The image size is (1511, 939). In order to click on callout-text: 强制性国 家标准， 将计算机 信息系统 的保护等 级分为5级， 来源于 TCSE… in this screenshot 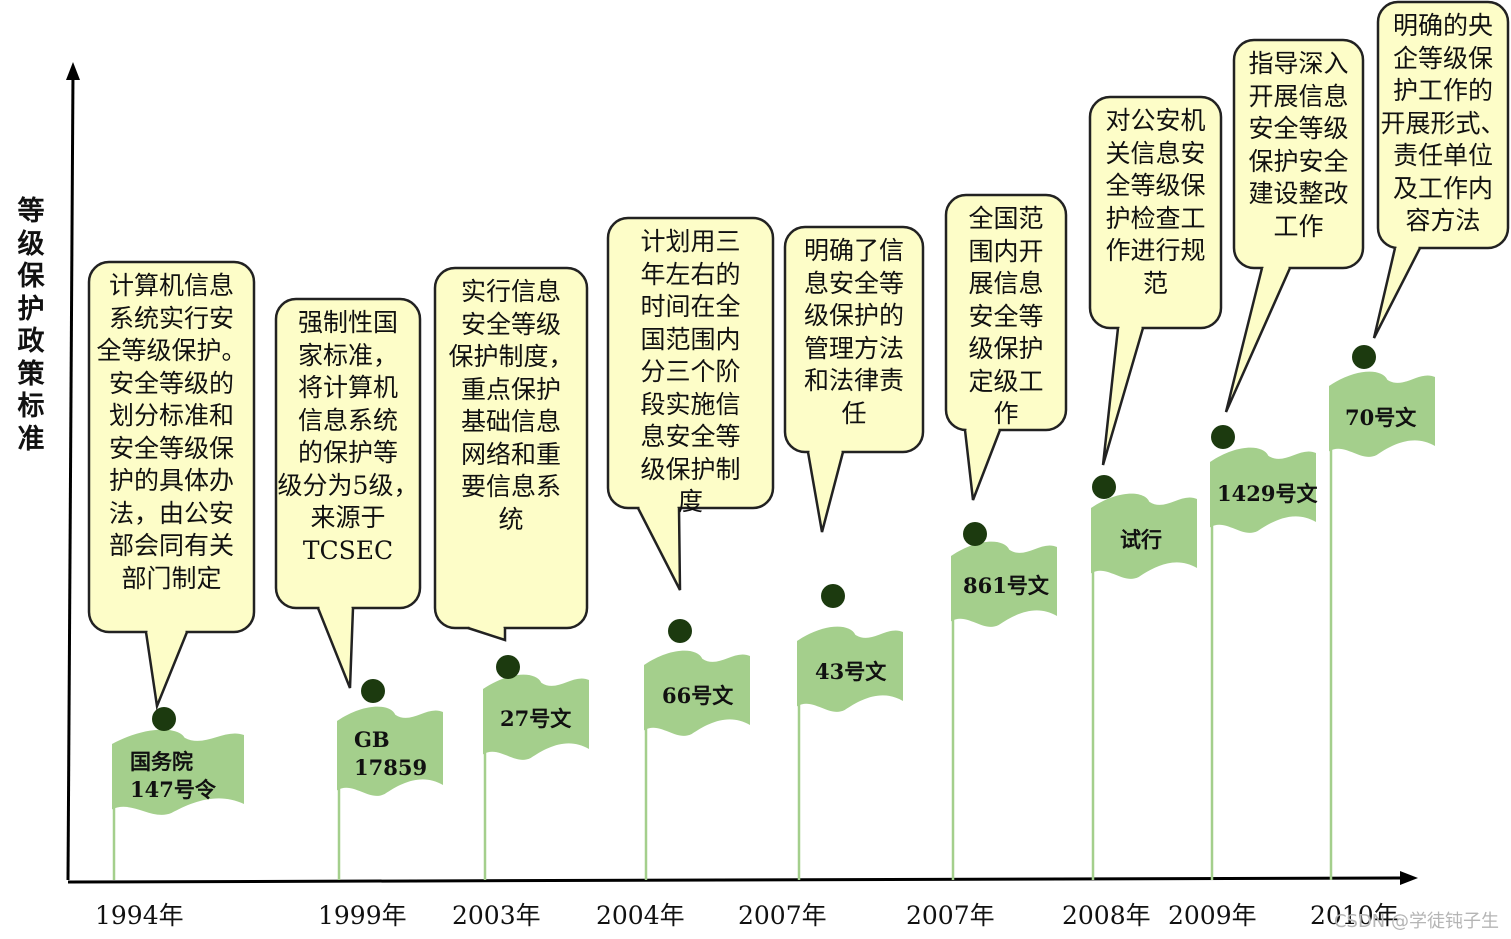, I will do `click(348, 436)`.